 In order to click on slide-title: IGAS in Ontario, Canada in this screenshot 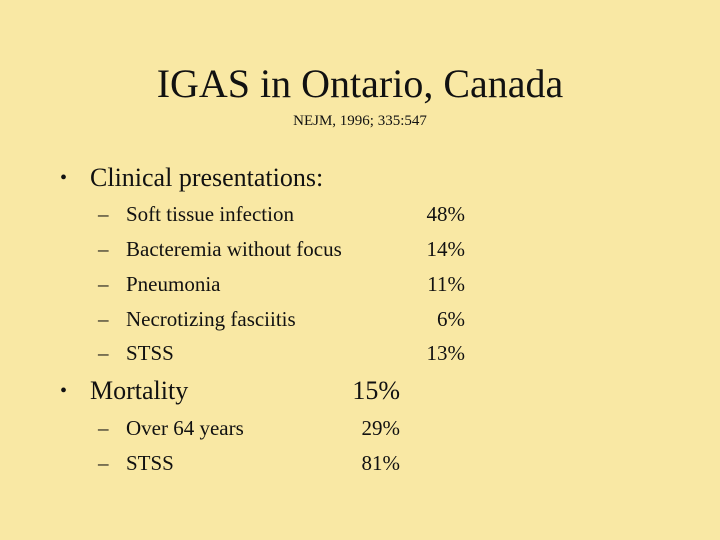, I will do `click(360, 83)`.